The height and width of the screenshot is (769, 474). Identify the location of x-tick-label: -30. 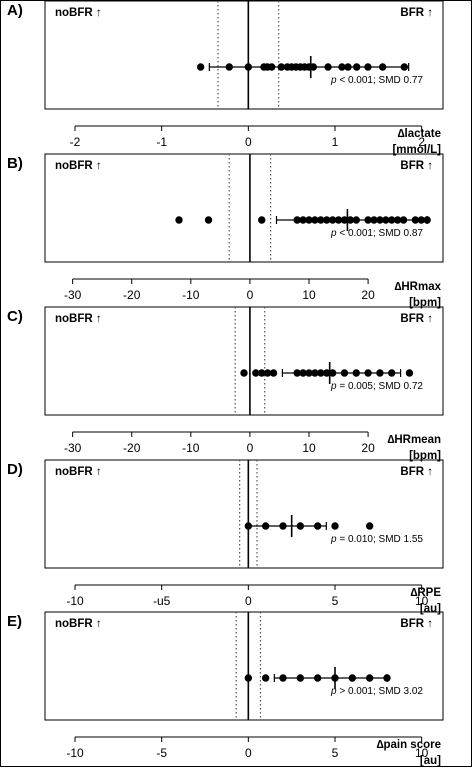
(73, 295).